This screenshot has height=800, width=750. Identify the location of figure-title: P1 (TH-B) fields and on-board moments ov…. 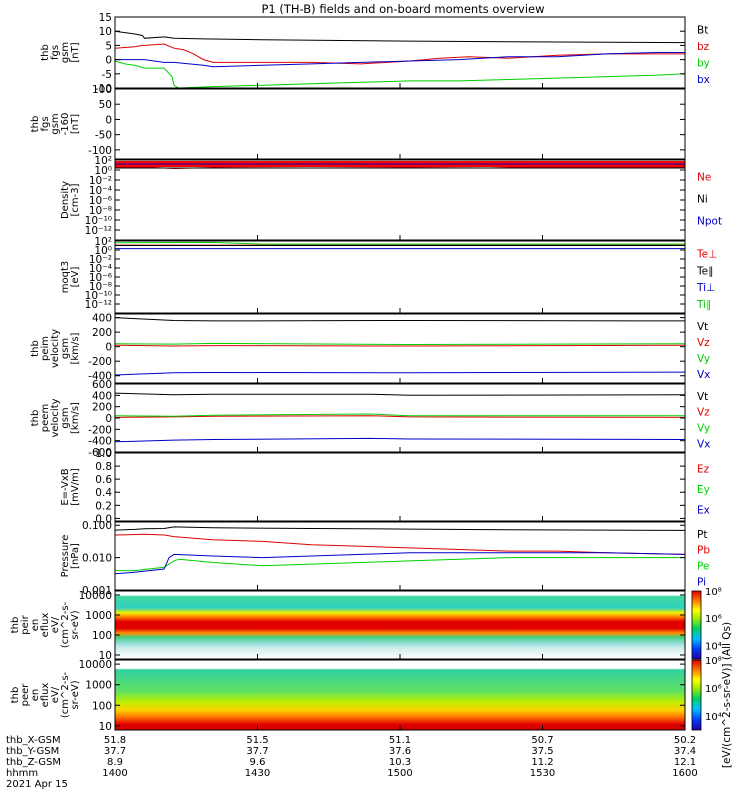
(402, 9).